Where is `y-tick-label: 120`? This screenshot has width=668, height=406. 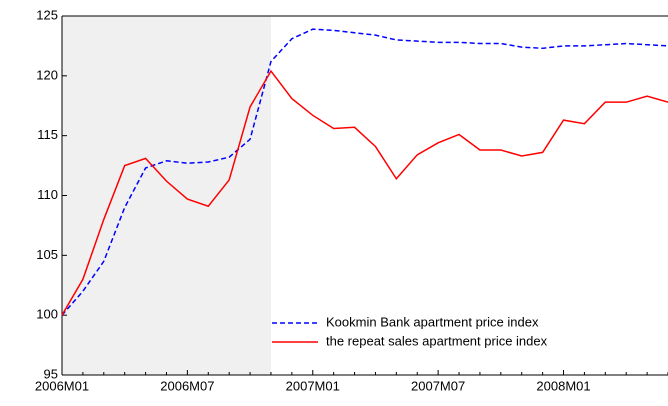
y-tick-label: 120 is located at coordinates (47, 74).